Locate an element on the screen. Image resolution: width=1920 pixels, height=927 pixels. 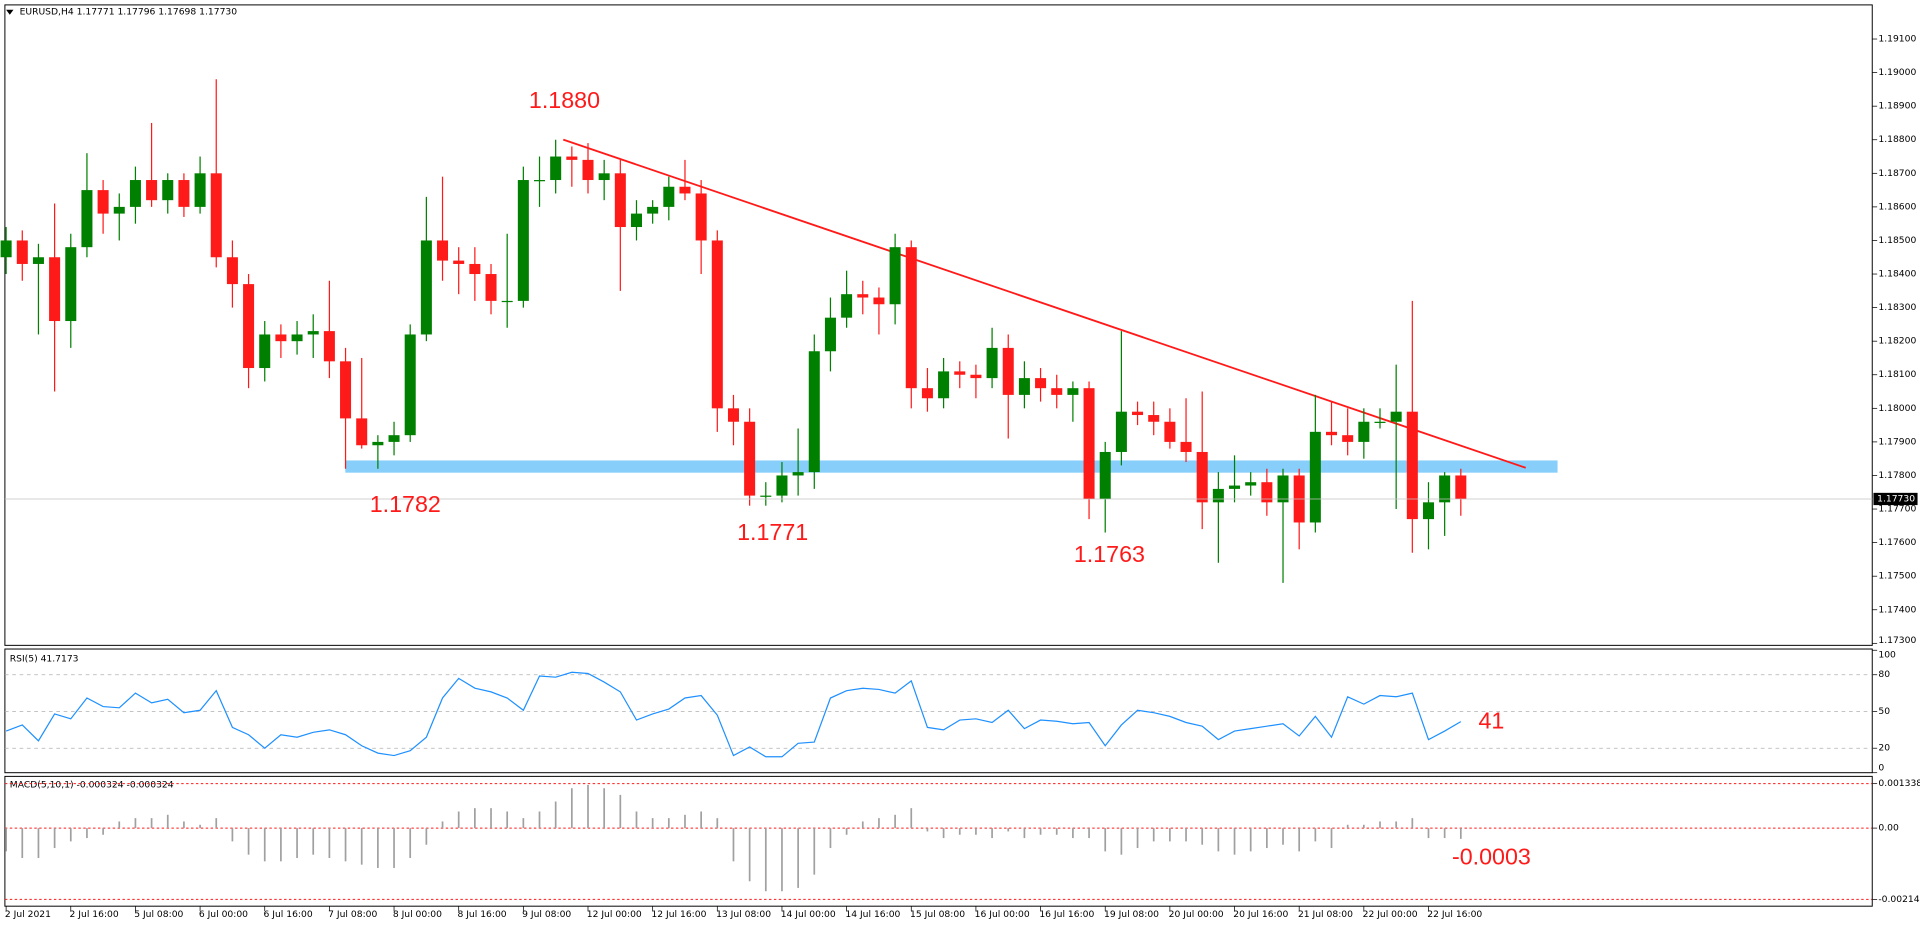
last-price-label: 1.17730 is located at coordinates (1896, 498).